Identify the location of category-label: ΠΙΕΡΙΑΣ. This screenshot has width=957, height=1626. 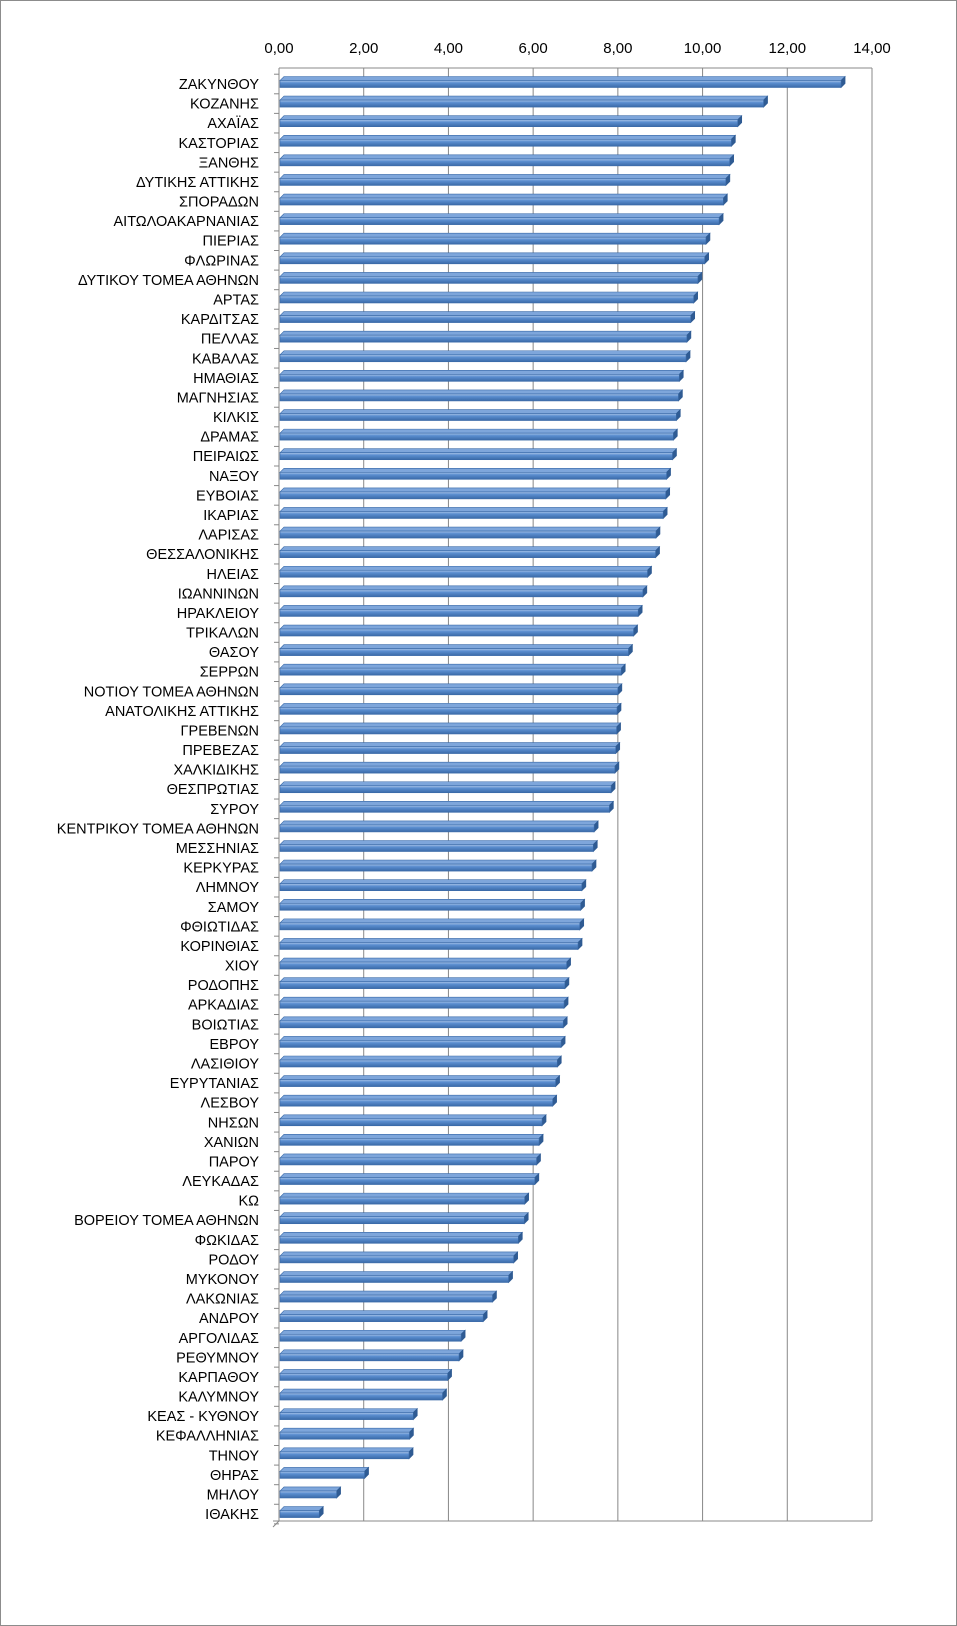
(230, 242).